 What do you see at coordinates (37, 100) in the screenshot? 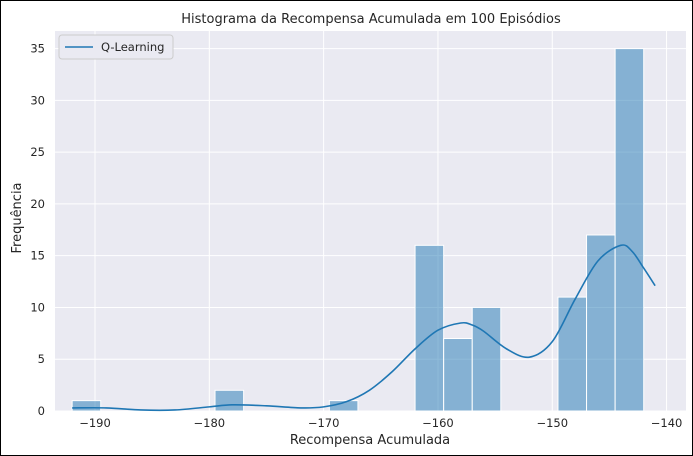
I see `y-tick-label: 30` at bounding box center [37, 100].